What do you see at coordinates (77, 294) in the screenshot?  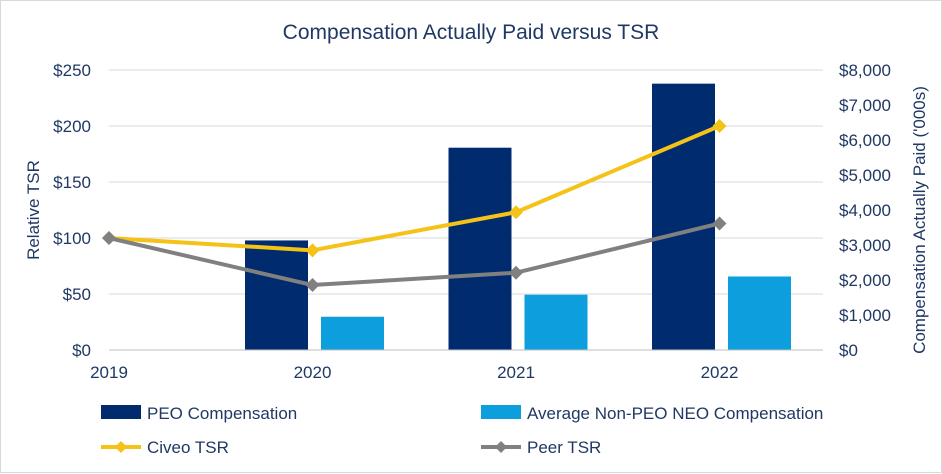 I see `left-tick-label: $50` at bounding box center [77, 294].